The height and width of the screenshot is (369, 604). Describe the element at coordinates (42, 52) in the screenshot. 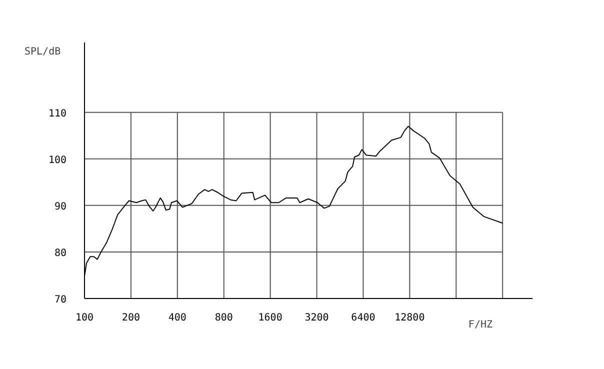

I see `y-axis-title: SPL/dB` at that location.